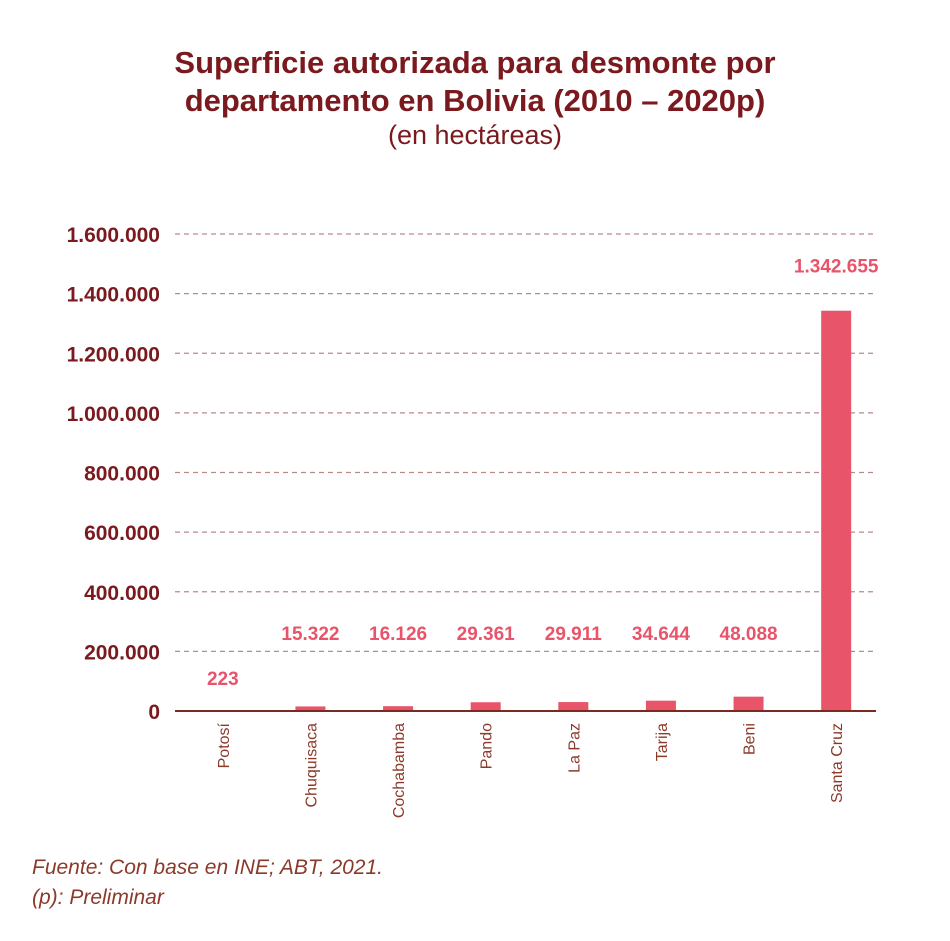  I want to click on chart-subtitle: (en hectáreas), so click(475, 135).